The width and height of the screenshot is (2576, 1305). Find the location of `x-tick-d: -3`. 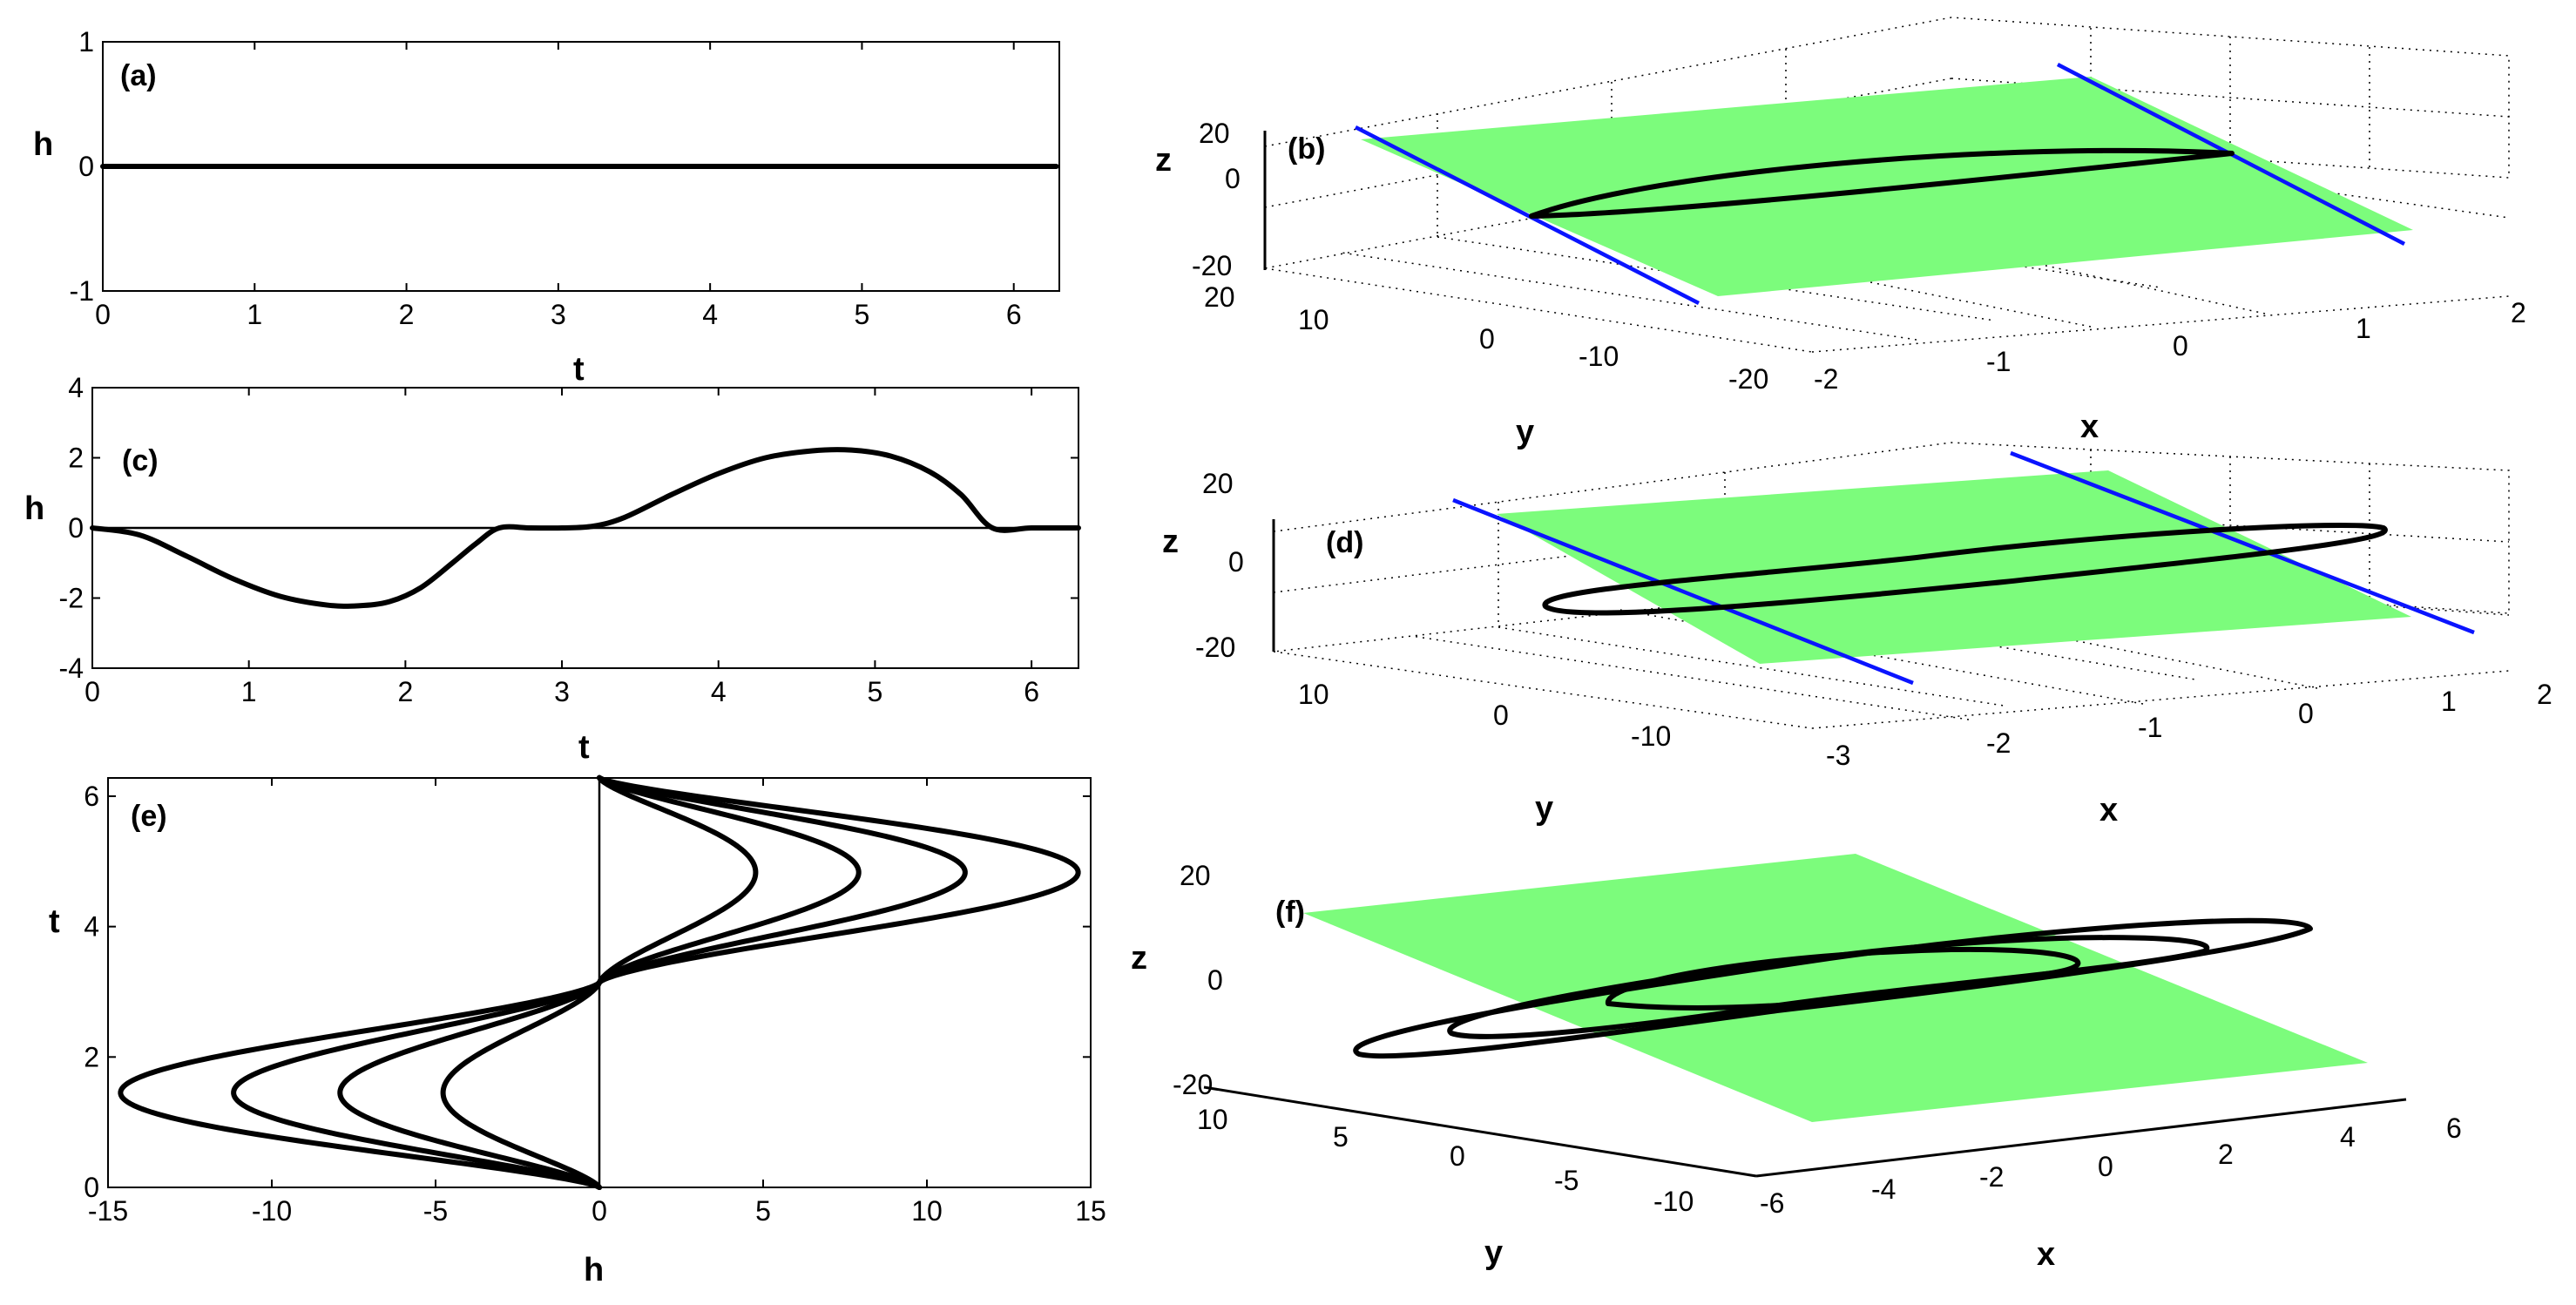

x-tick-d: -3 is located at coordinates (1838, 755).